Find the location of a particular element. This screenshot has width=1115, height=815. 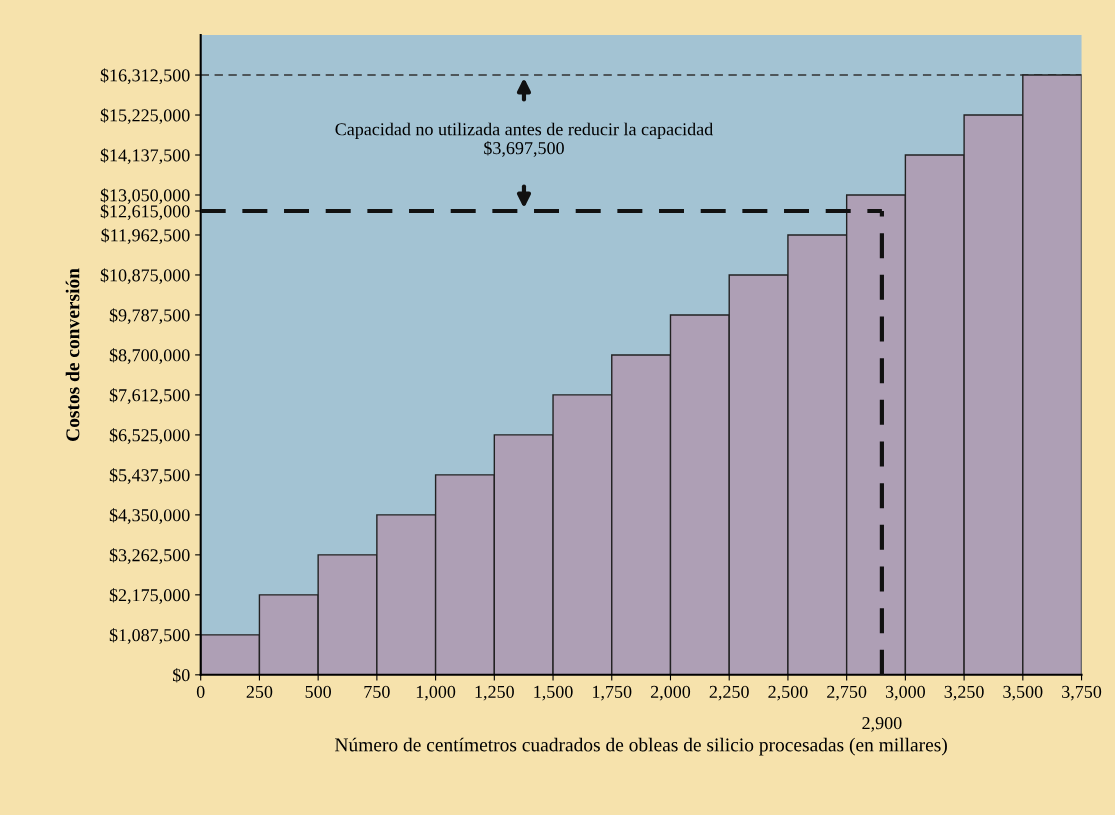

x-tick-label: 2,500 is located at coordinates (788, 693).